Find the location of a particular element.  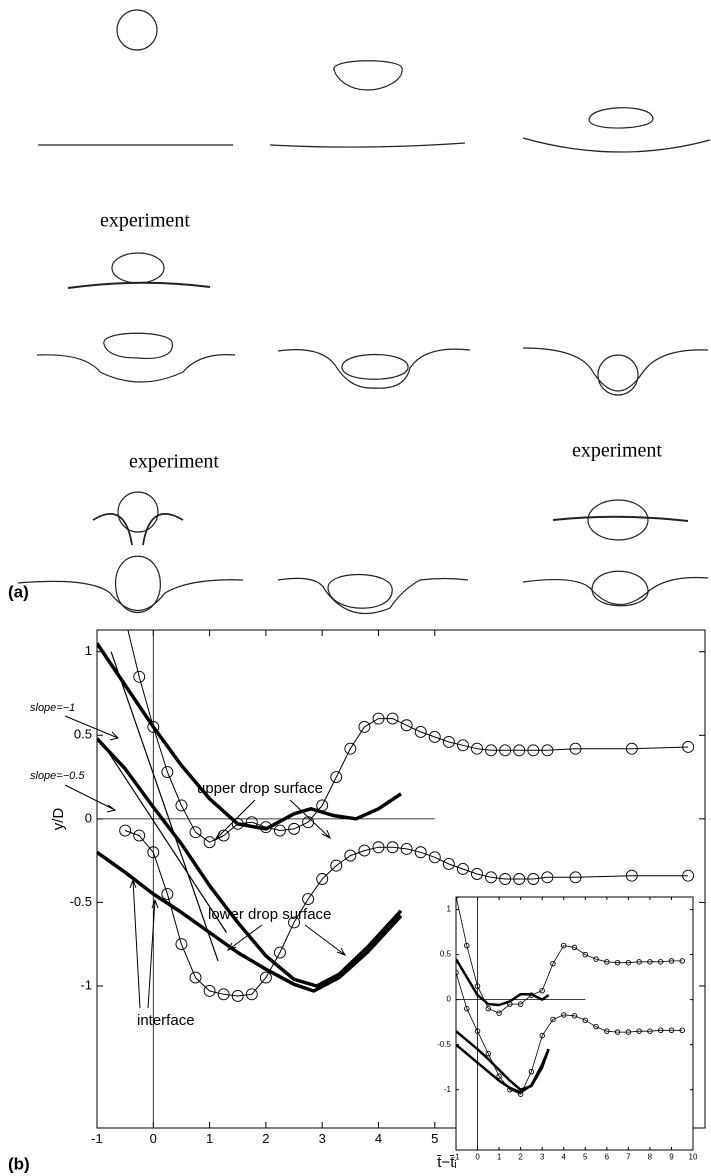

panel-label: (a) is located at coordinates (18, 591).